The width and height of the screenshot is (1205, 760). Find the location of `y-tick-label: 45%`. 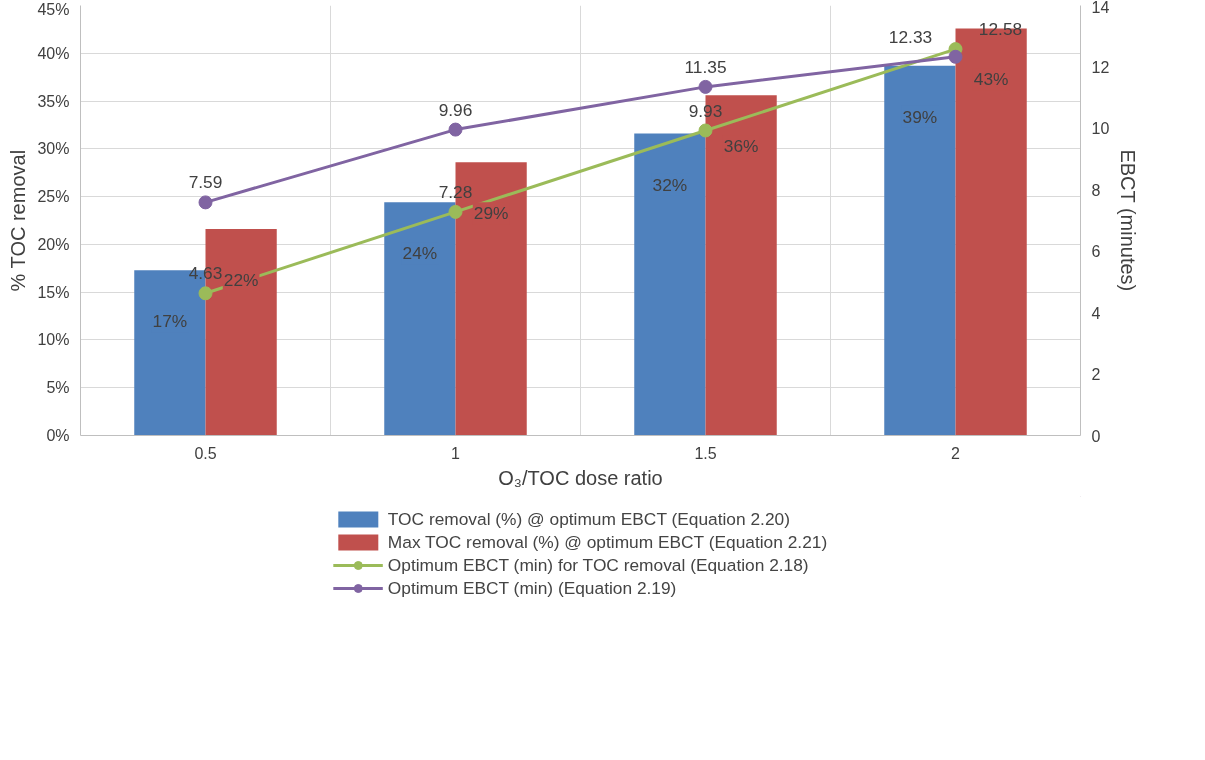

y-tick-label: 45% is located at coordinates (53, 9).